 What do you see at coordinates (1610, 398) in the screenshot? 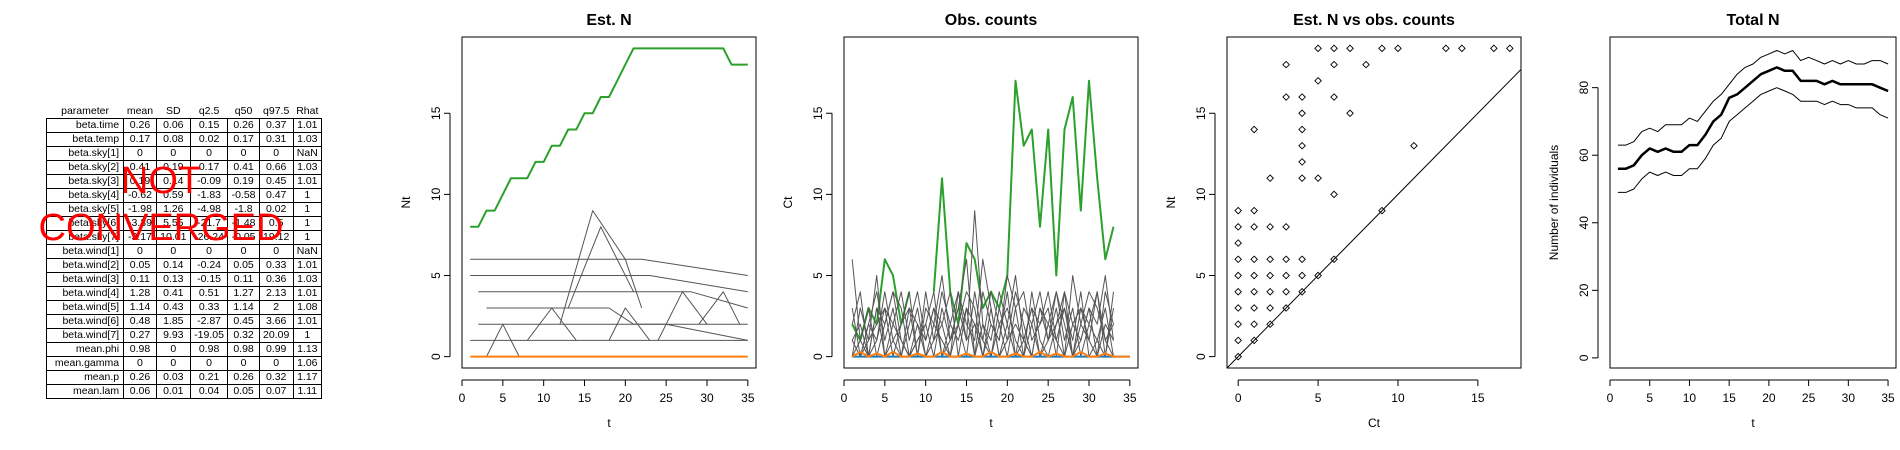
I see `x-tick-label: 0` at bounding box center [1610, 398].